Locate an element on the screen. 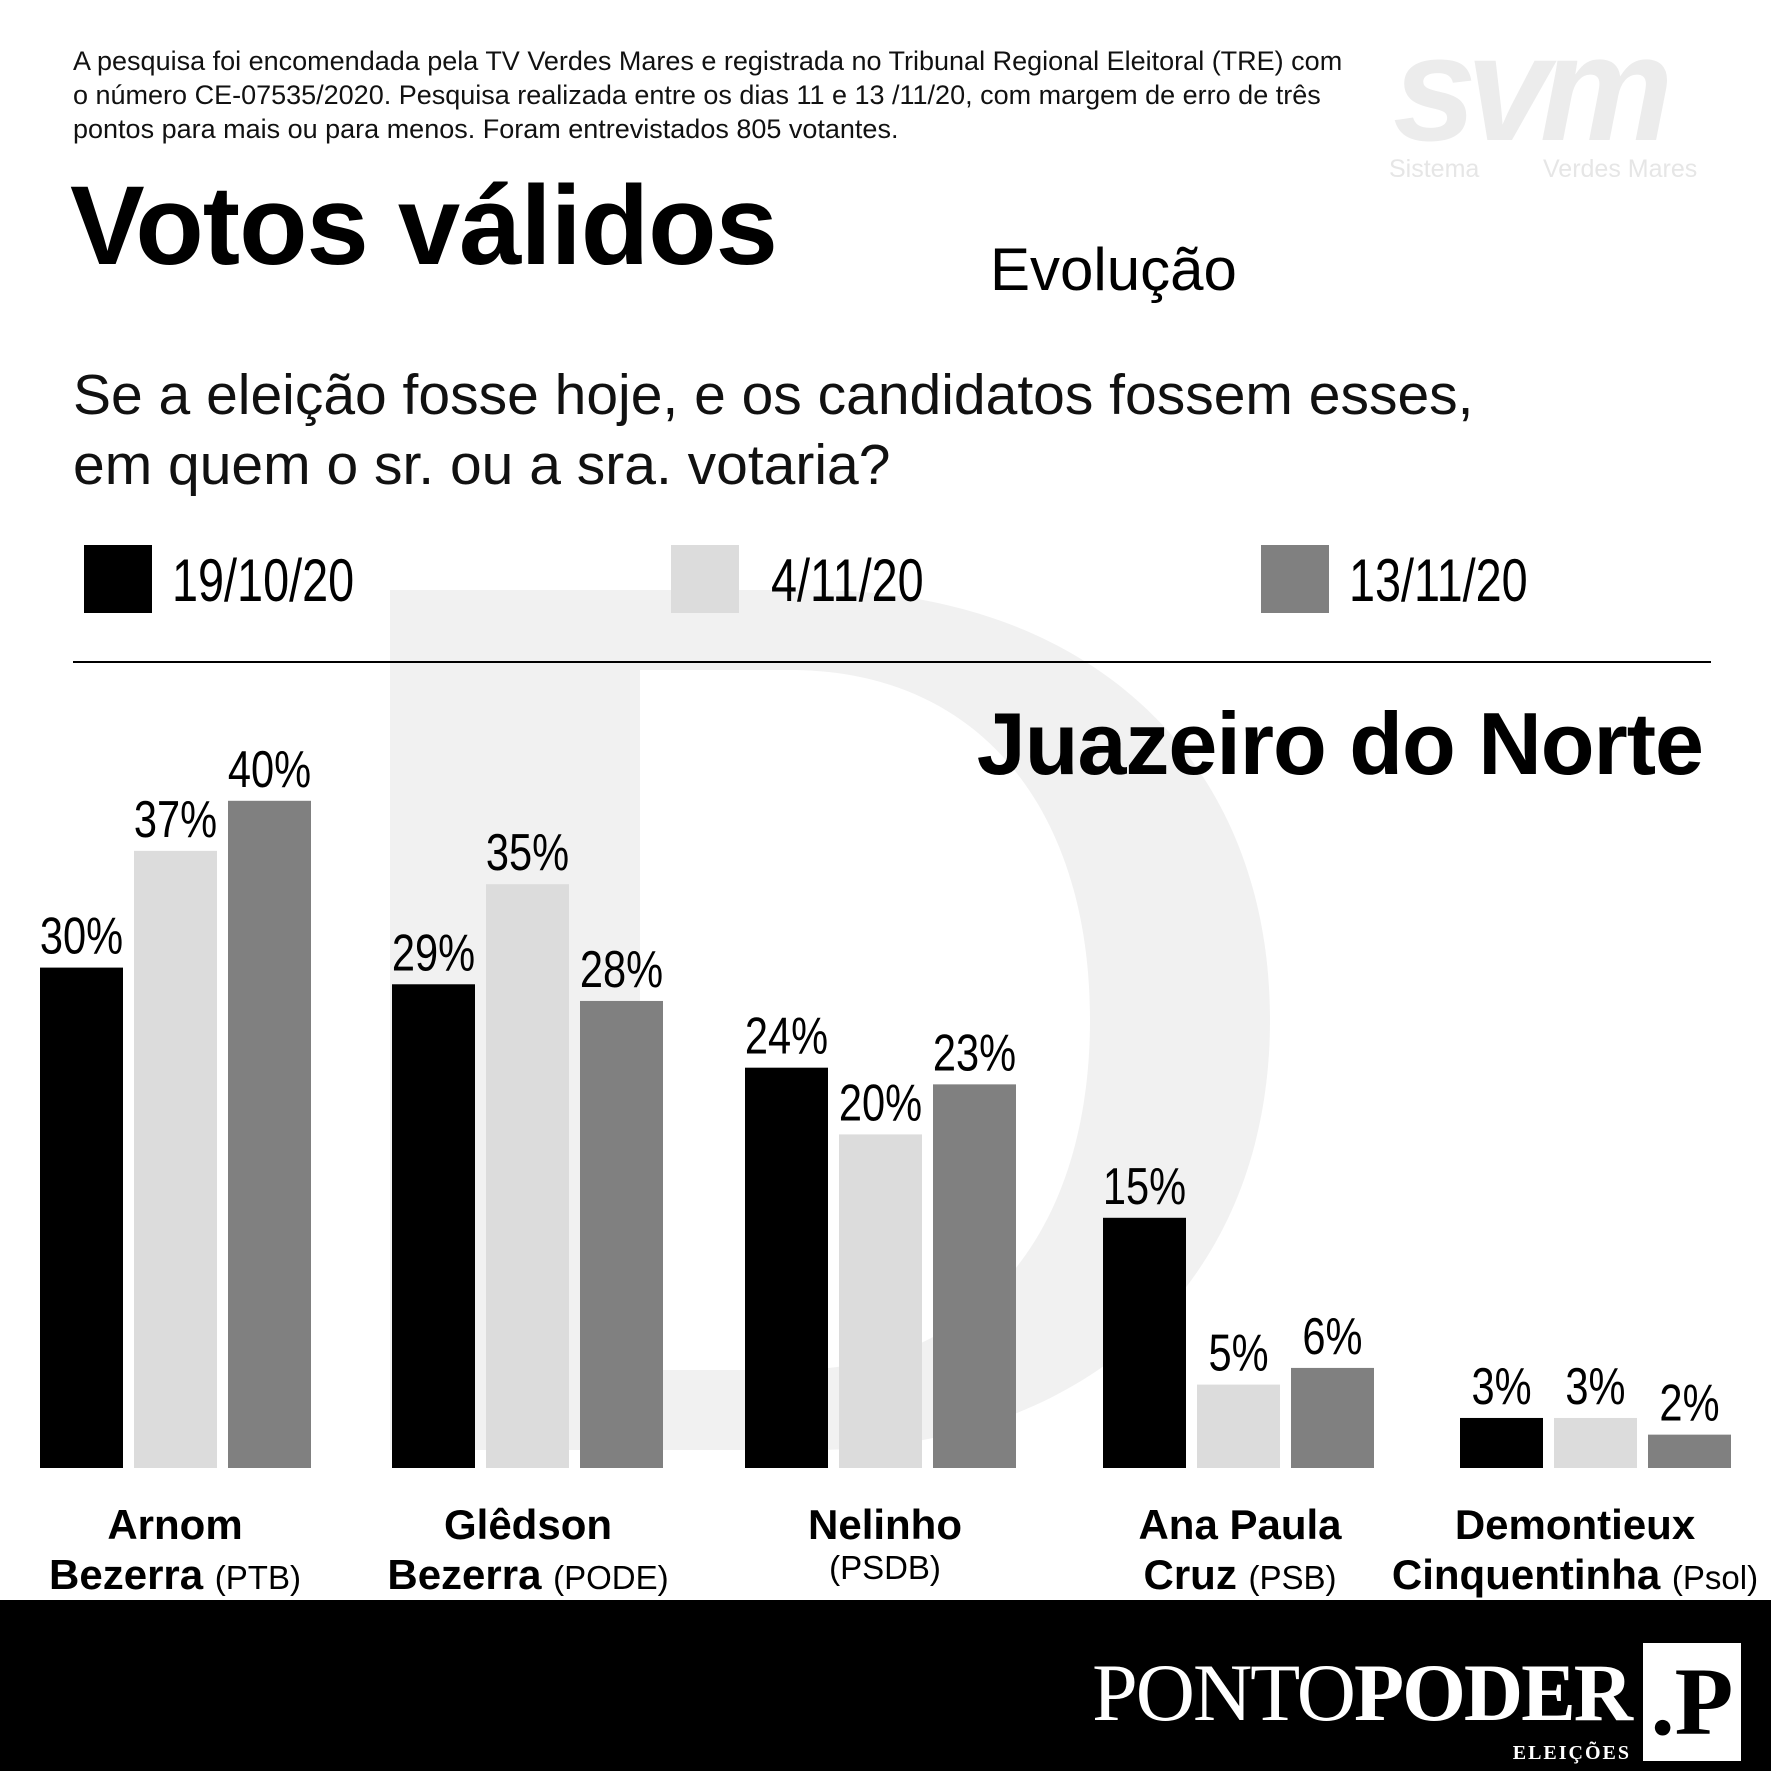 The image size is (1771, 1771). candidate-label-3: Nelinho (PSDB) is located at coordinates (885, 1543).